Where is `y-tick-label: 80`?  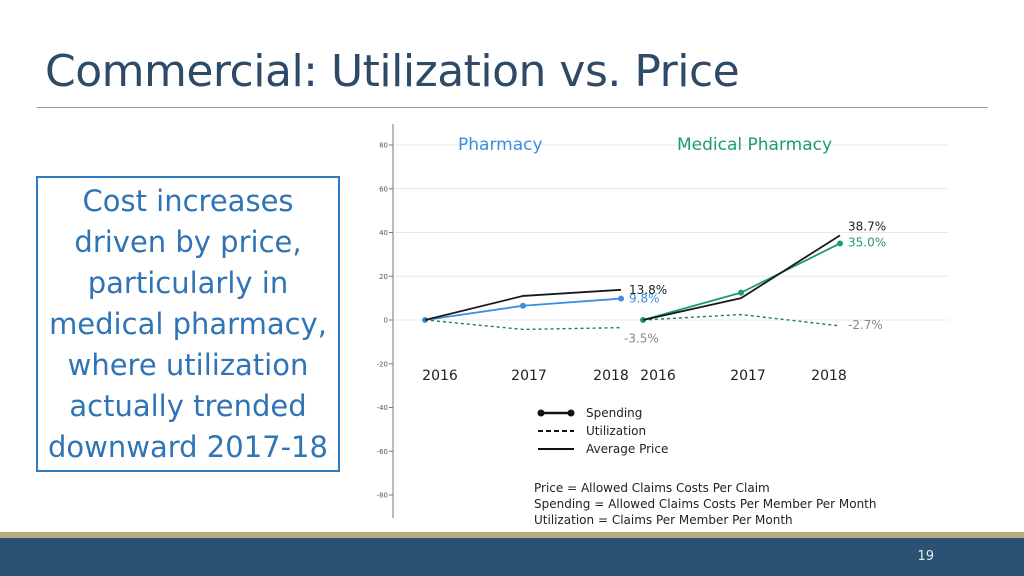 y-tick-label: 80 is located at coordinates (383, 146).